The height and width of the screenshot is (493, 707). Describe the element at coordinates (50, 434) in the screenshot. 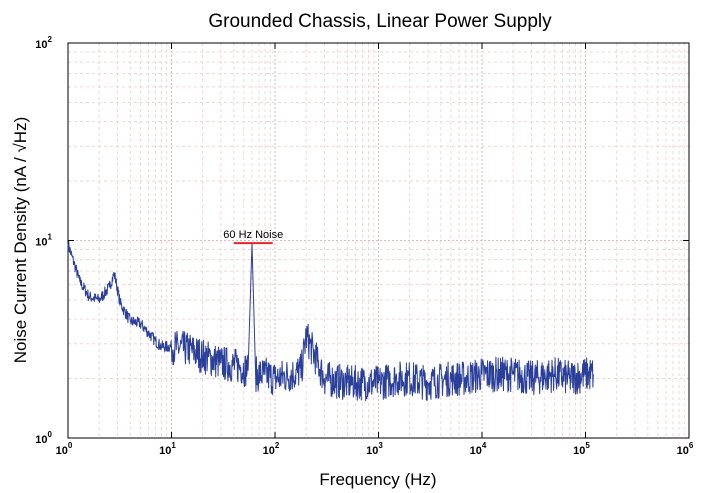

I see `y-tick-exponent: 0` at that location.